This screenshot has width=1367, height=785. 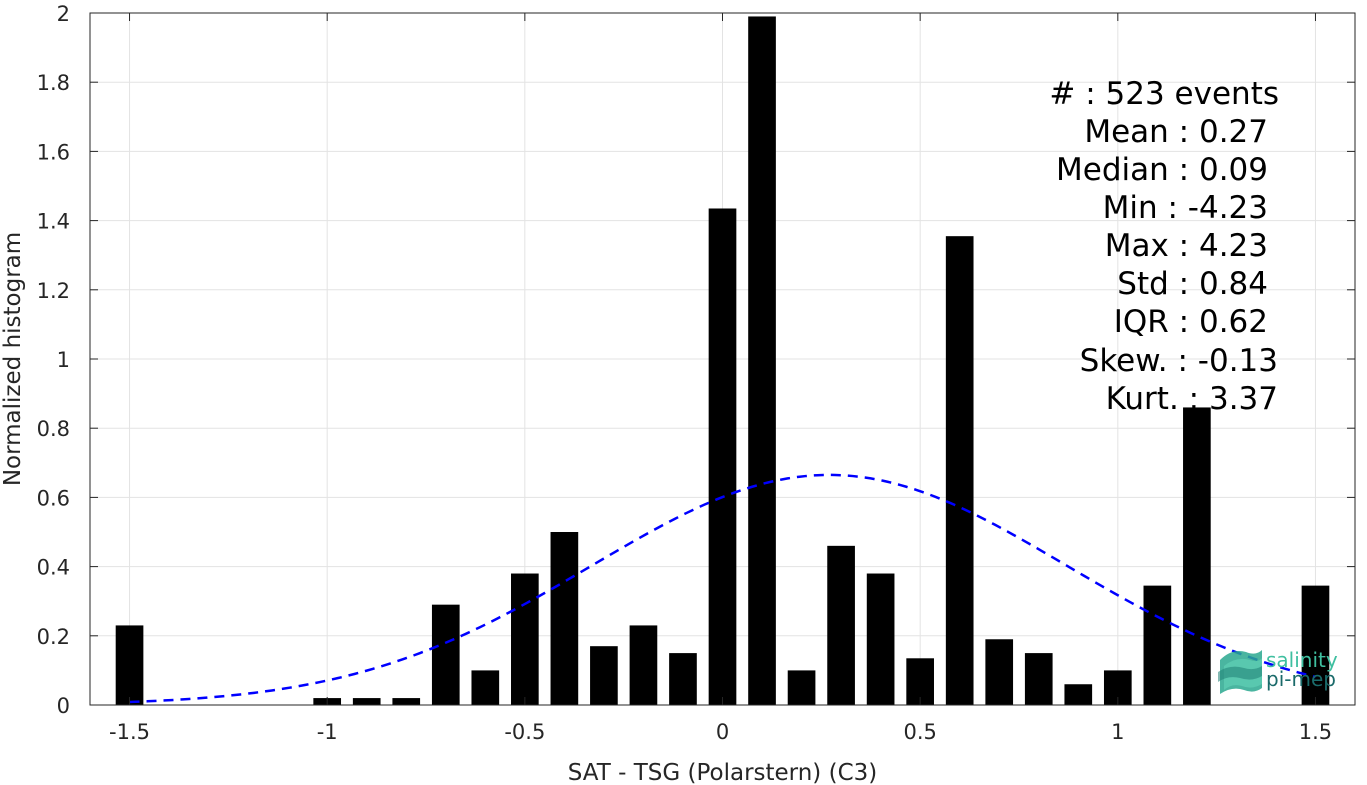 What do you see at coordinates (53, 429) in the screenshot?
I see `y-tick-label: 0.8` at bounding box center [53, 429].